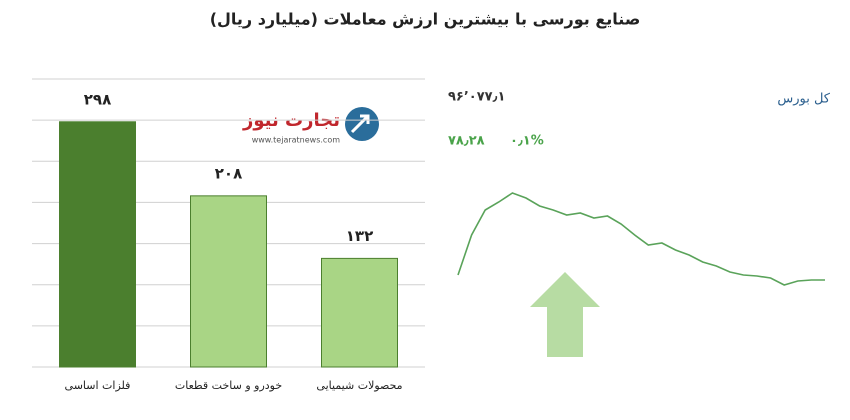 The image size is (850, 420). Describe the element at coordinates (296, 140) in the screenshot. I see `logo-url: www.tejaratnews.com` at that location.